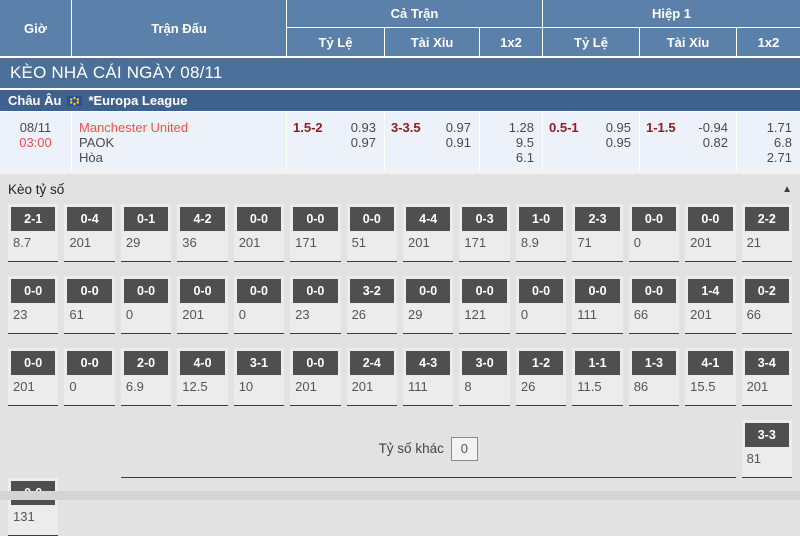 The height and width of the screenshot is (536, 800). What do you see at coordinates (541, 233) in the screenshot?
I see `score-cell: 1-0 8.9` at bounding box center [541, 233].